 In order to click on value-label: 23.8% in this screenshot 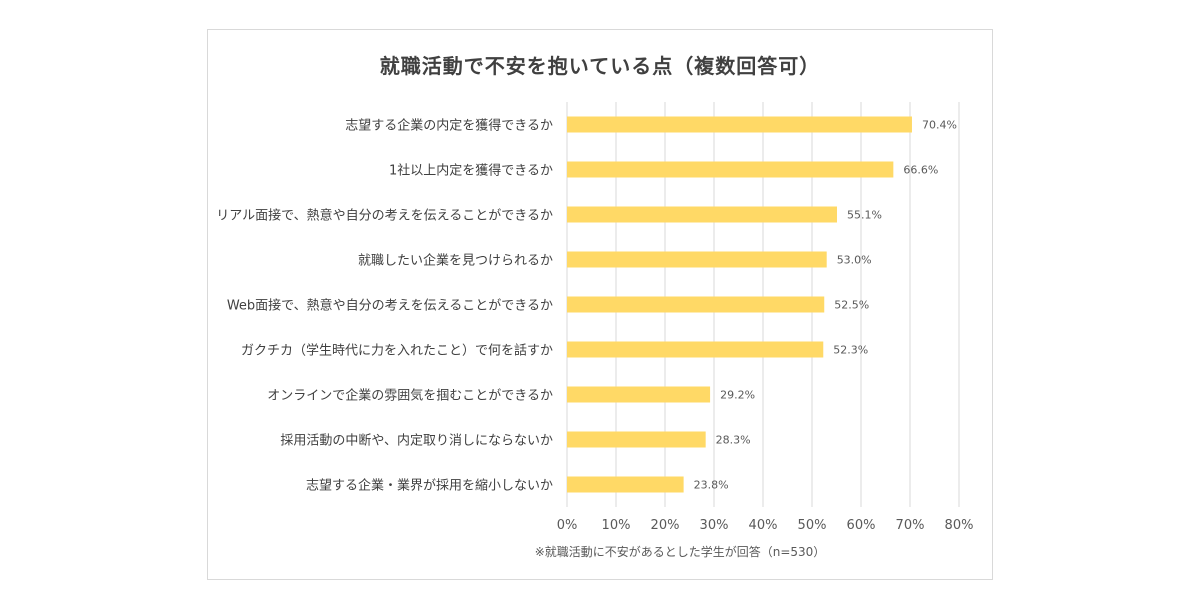, I will do `click(711, 485)`.